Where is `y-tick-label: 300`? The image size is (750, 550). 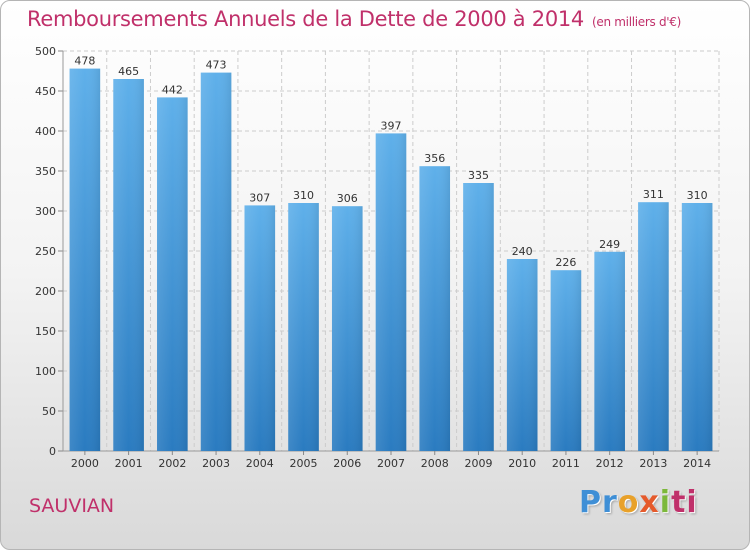
y-tick-label: 300 is located at coordinates (45, 211).